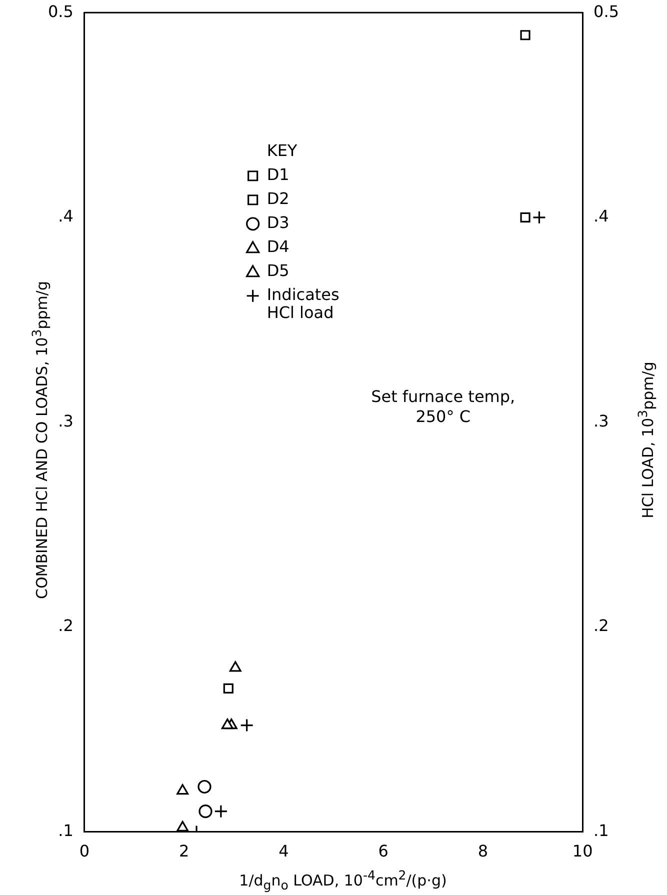 This screenshot has width=667, height=895. Describe the element at coordinates (278, 246) in the screenshot. I see `legend-label: D4` at that location.